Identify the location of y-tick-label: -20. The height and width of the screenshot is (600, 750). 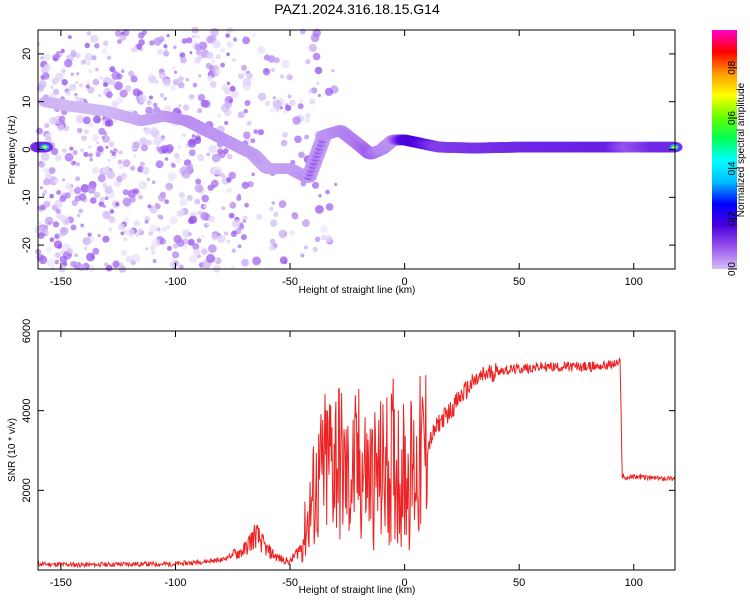
(27, 245).